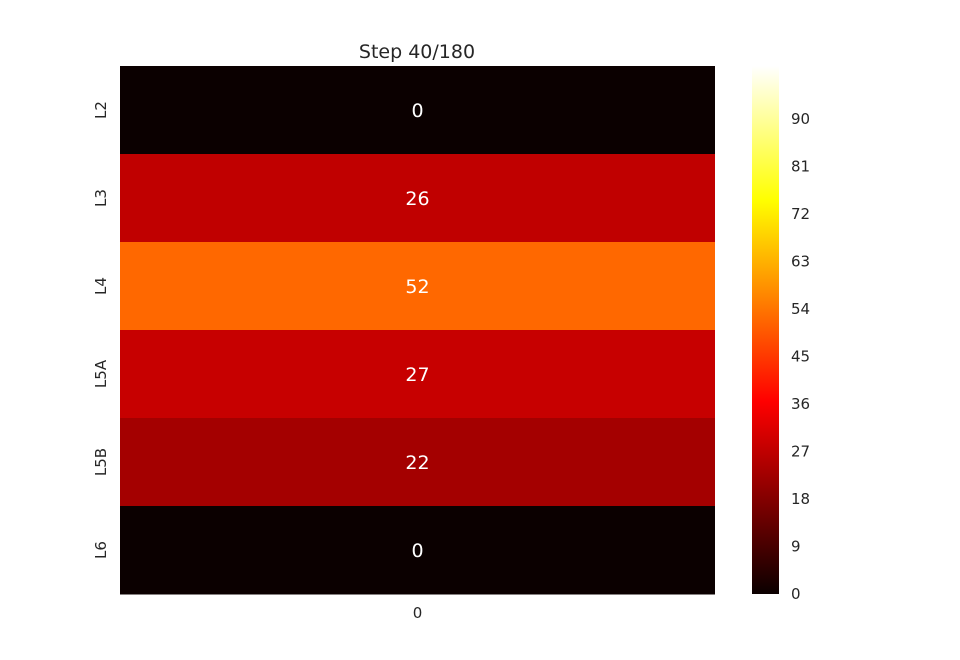  Describe the element at coordinates (765, 330) in the screenshot. I see `colorbar-gradient` at that location.